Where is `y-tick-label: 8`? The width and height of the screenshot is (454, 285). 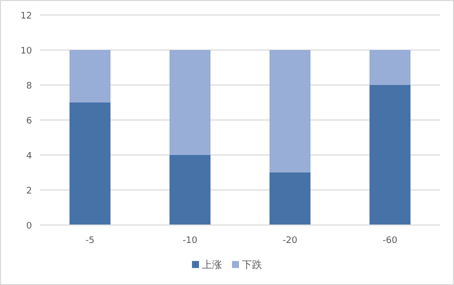 y-tick-label: 8 is located at coordinates (29, 87).